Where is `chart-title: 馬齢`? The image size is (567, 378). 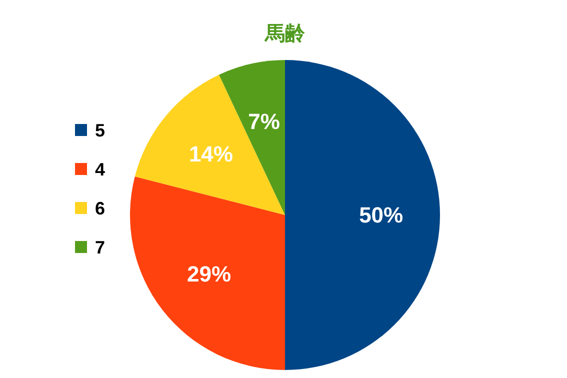
chart-title: 馬齢 is located at coordinates (285, 33).